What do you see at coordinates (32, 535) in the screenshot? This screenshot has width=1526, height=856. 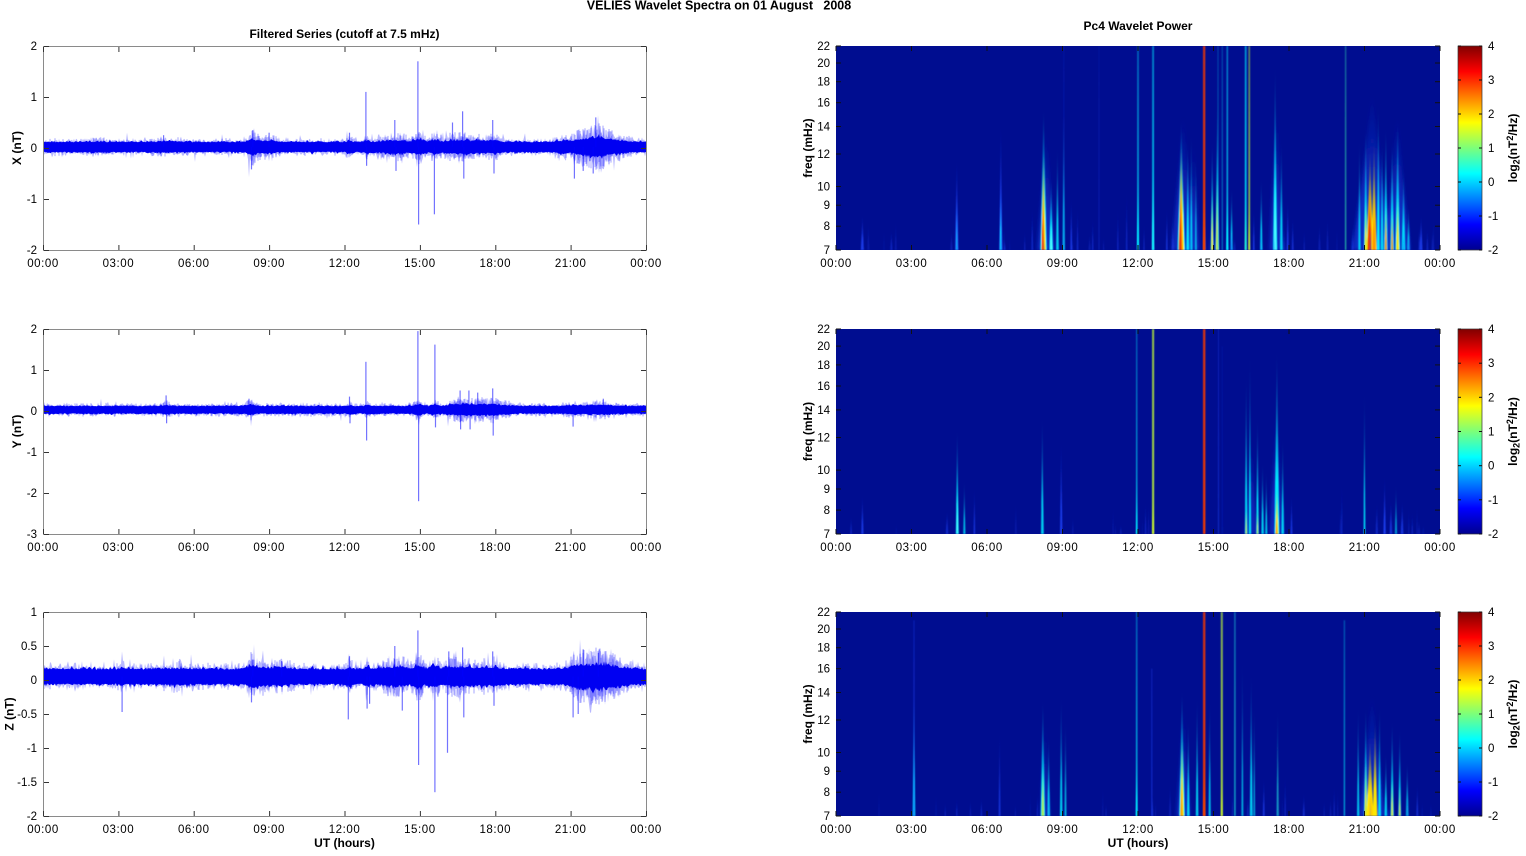 I see `svg-text: -3` at bounding box center [32, 535].